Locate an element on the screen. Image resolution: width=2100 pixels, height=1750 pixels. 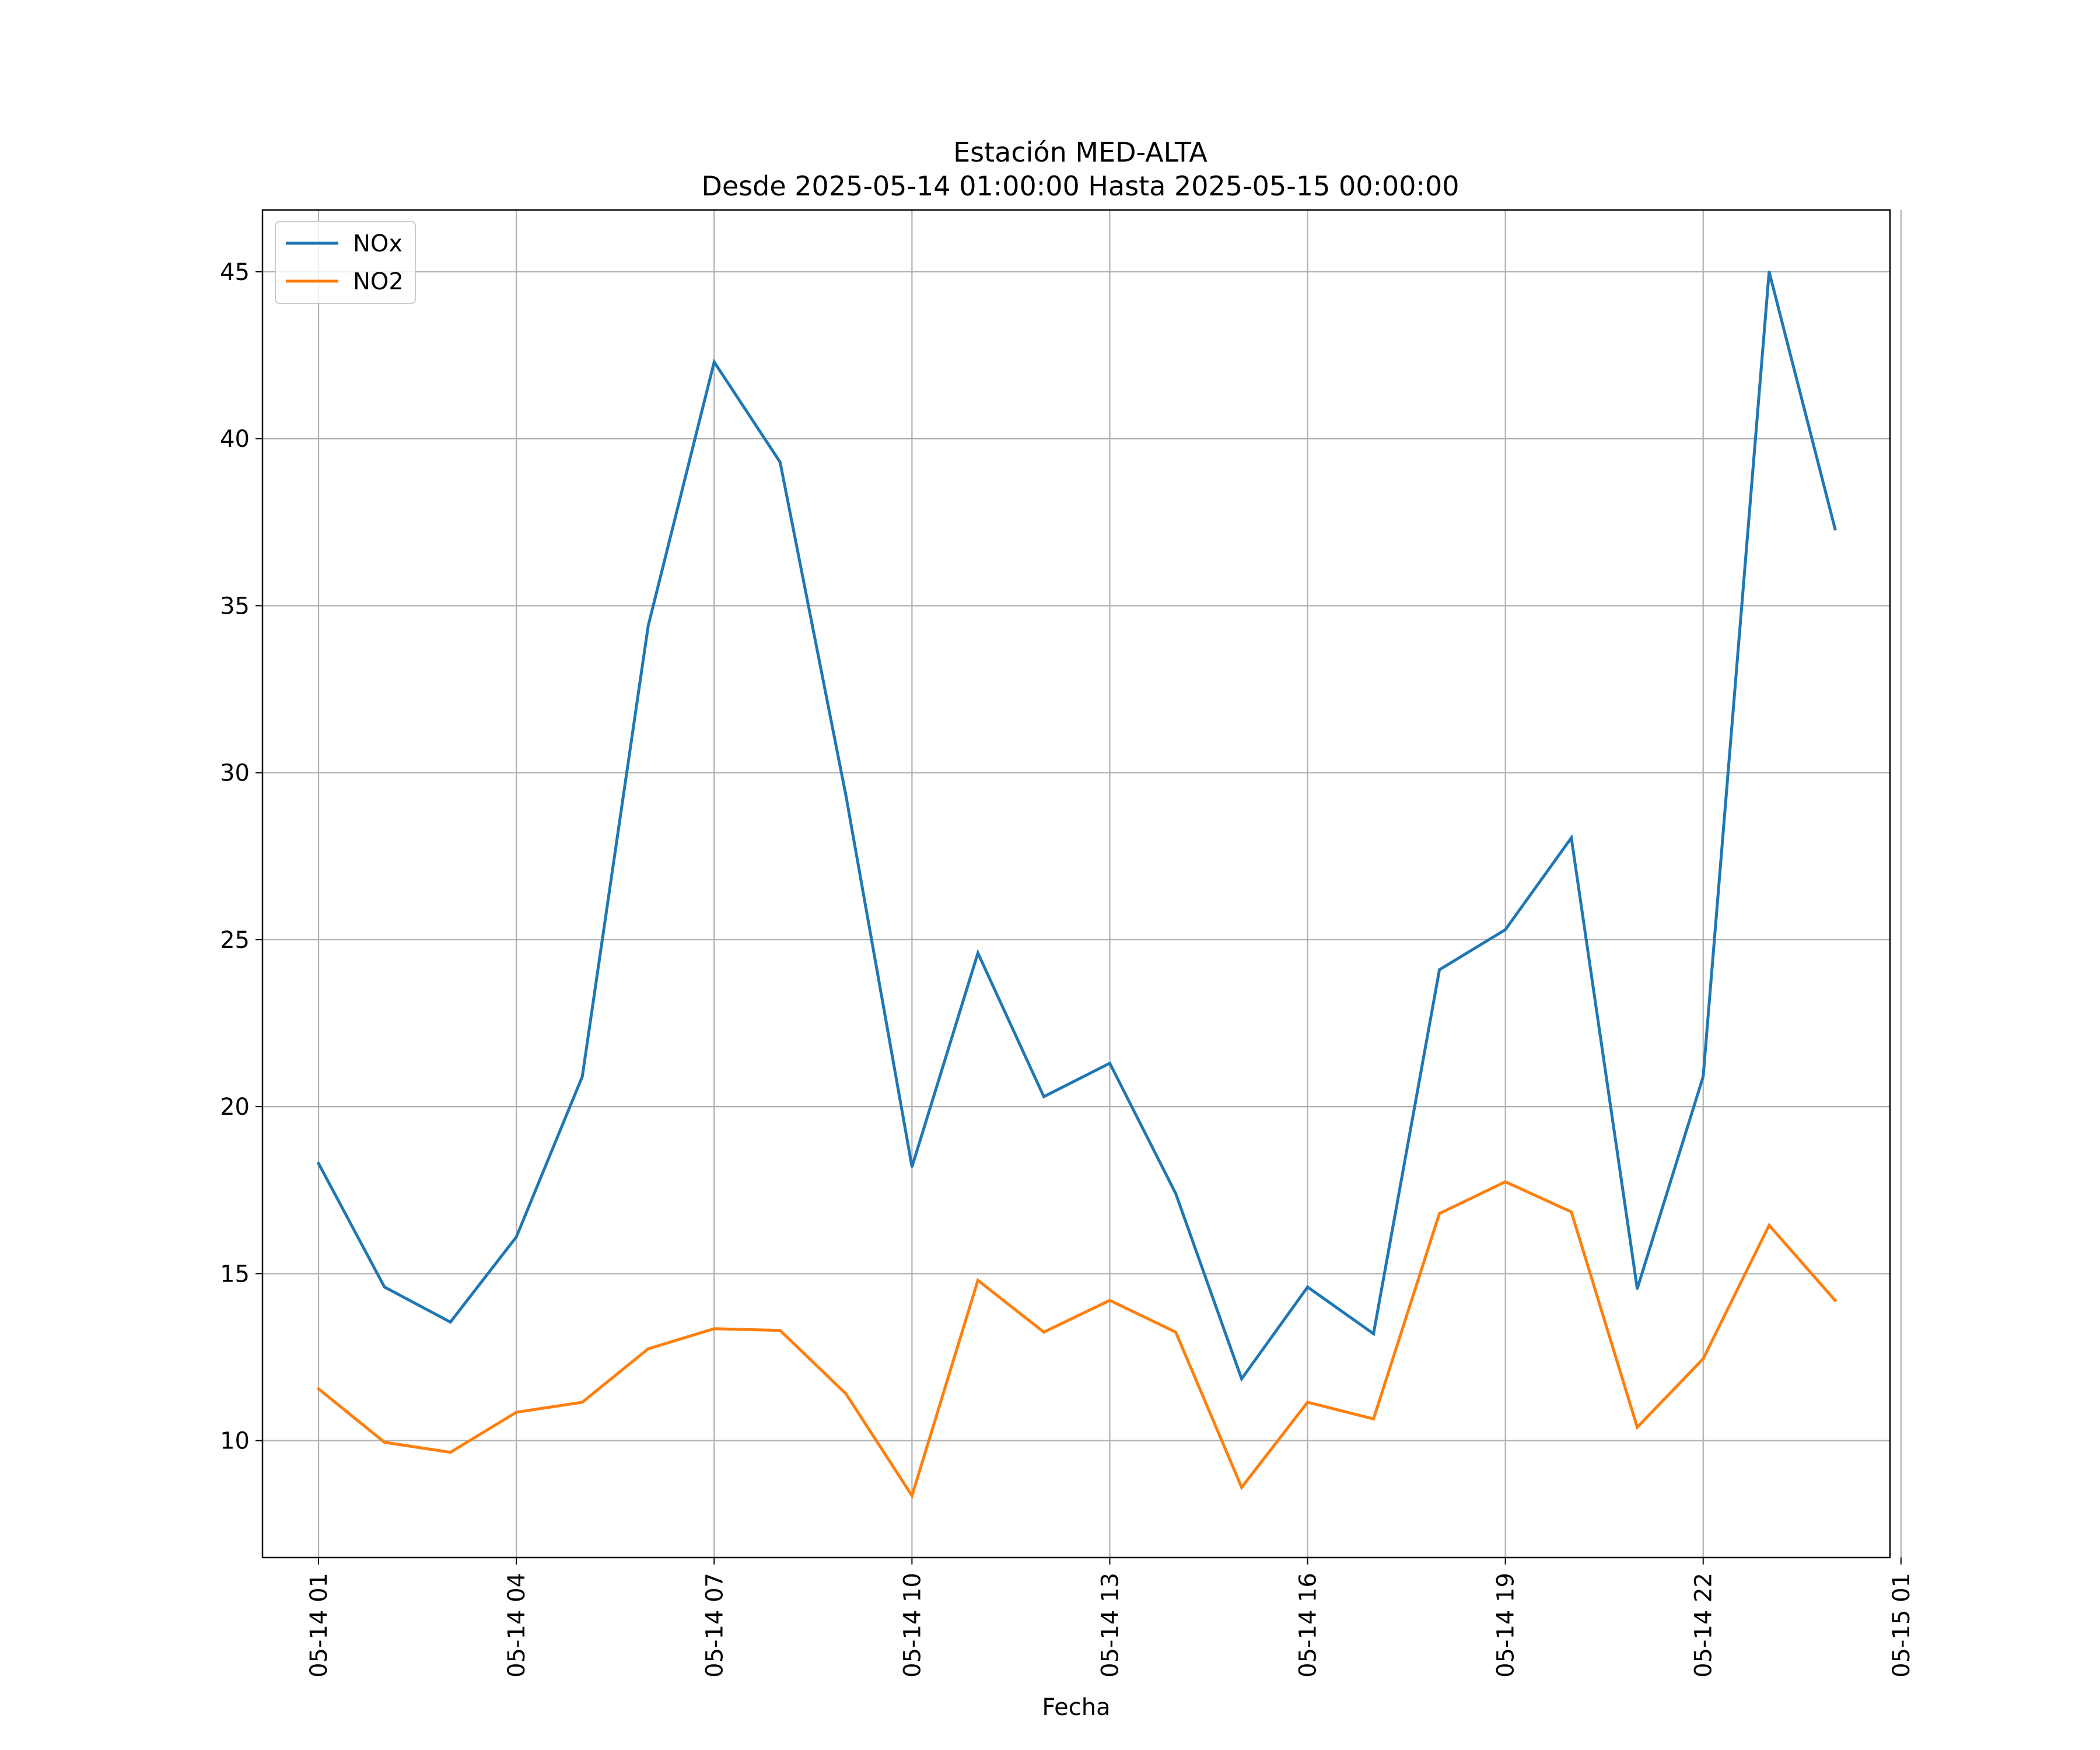
y-tick-label: 40 is located at coordinates (235, 439).